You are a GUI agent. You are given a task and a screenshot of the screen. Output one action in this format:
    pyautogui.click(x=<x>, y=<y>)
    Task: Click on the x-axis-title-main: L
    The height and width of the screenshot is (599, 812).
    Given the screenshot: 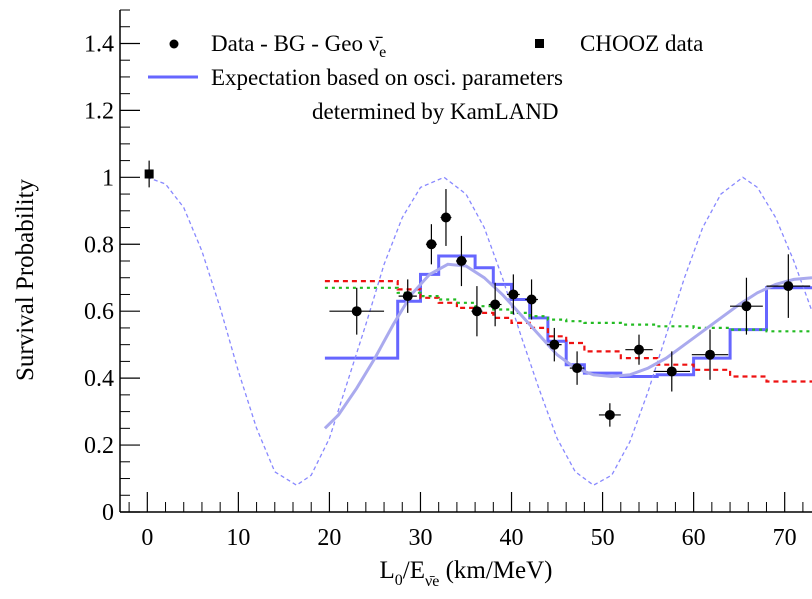 What is the action you would take?
    pyautogui.click(x=386, y=570)
    